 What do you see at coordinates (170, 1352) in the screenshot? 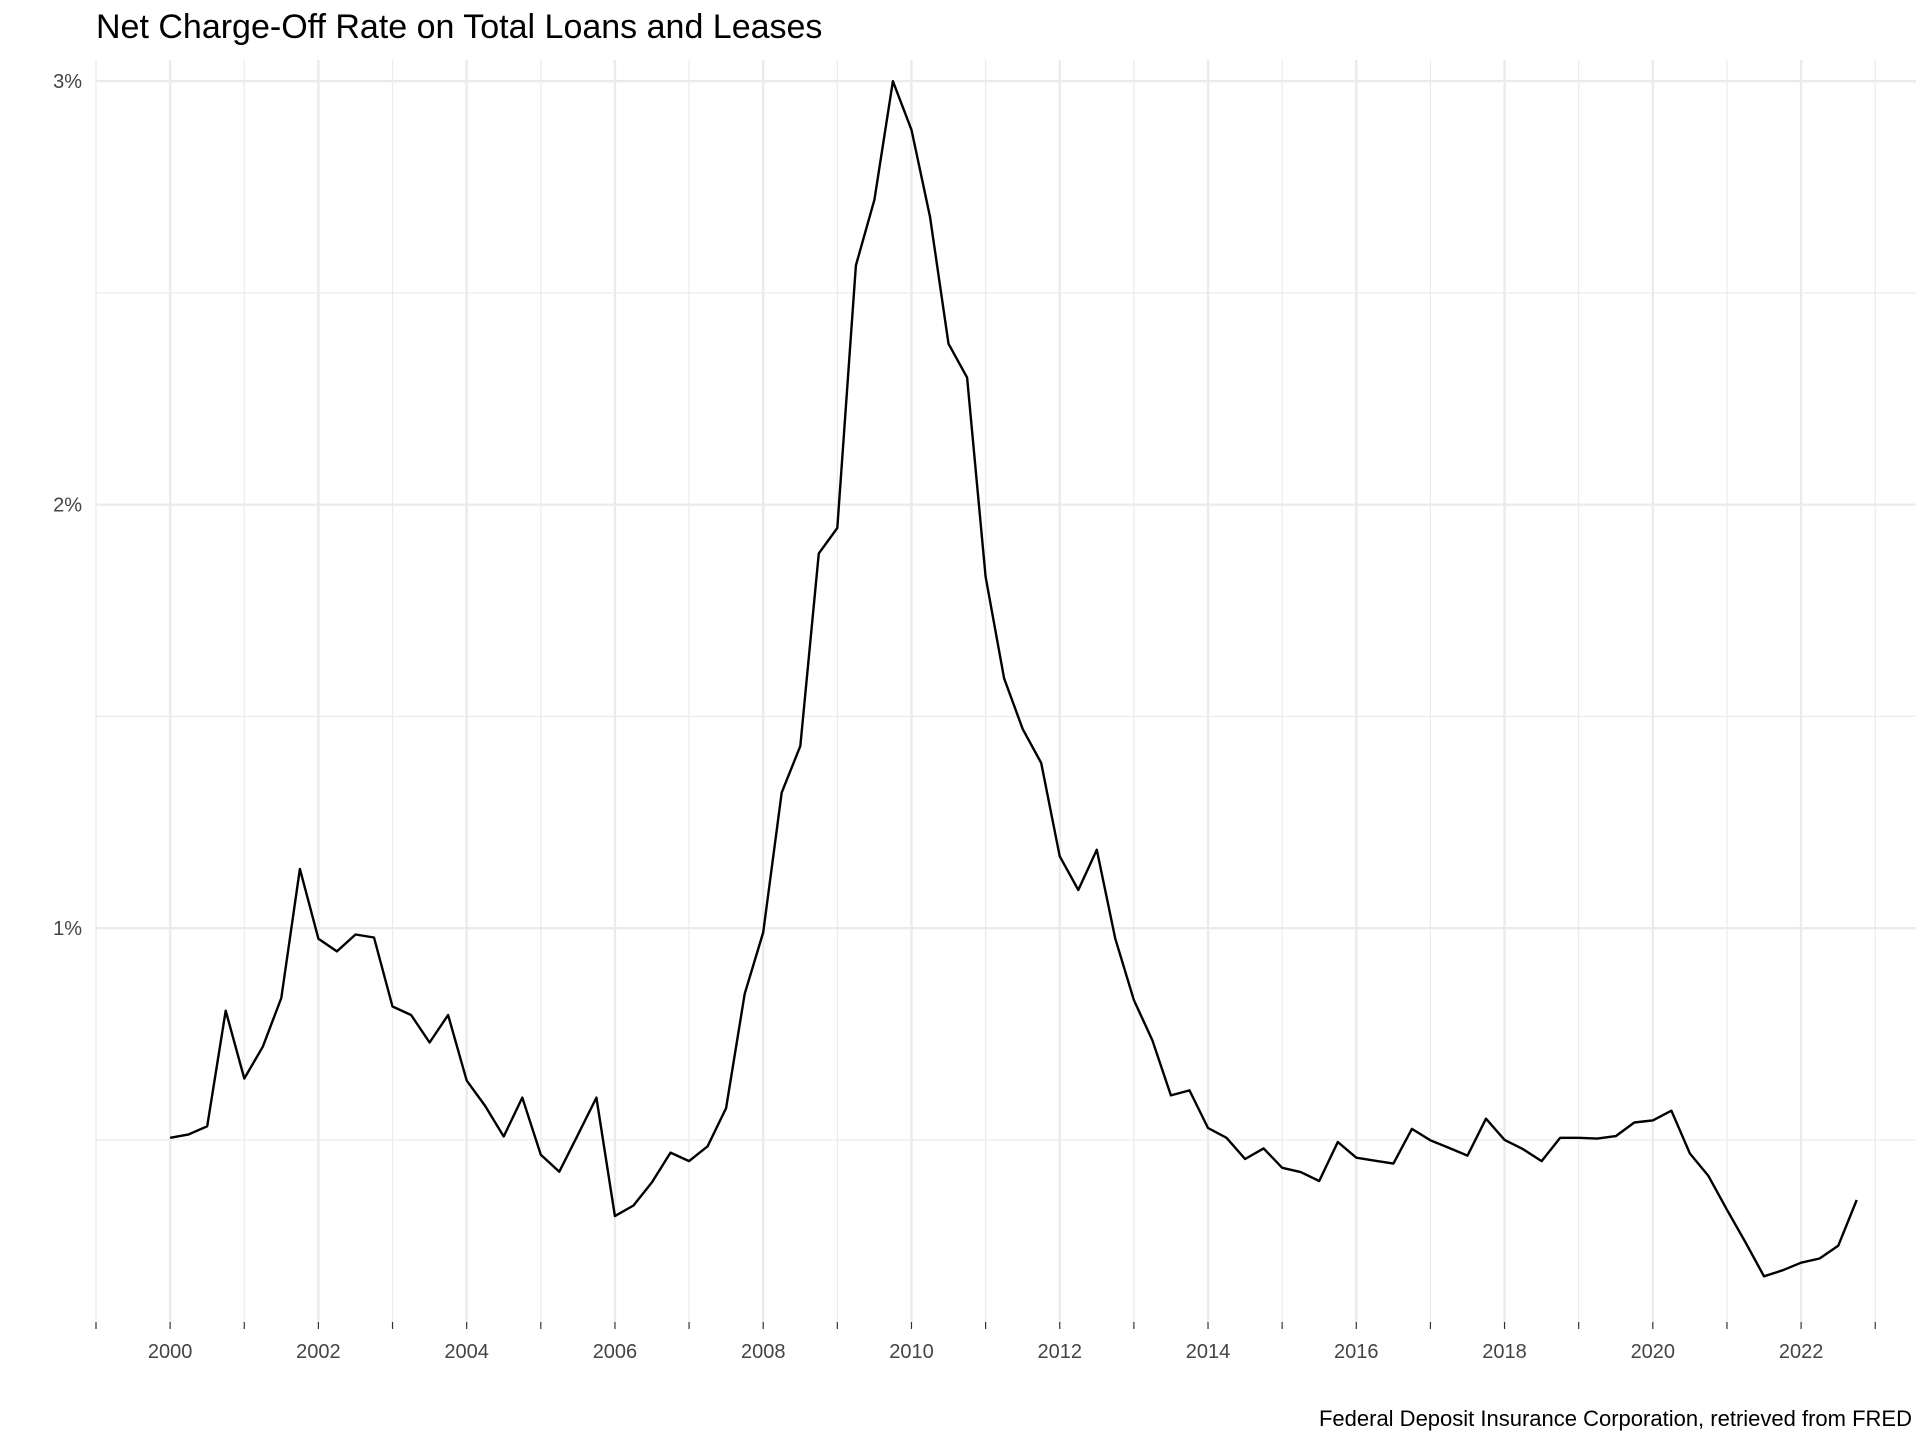
I see `x-tick-label: 2000` at bounding box center [170, 1352].